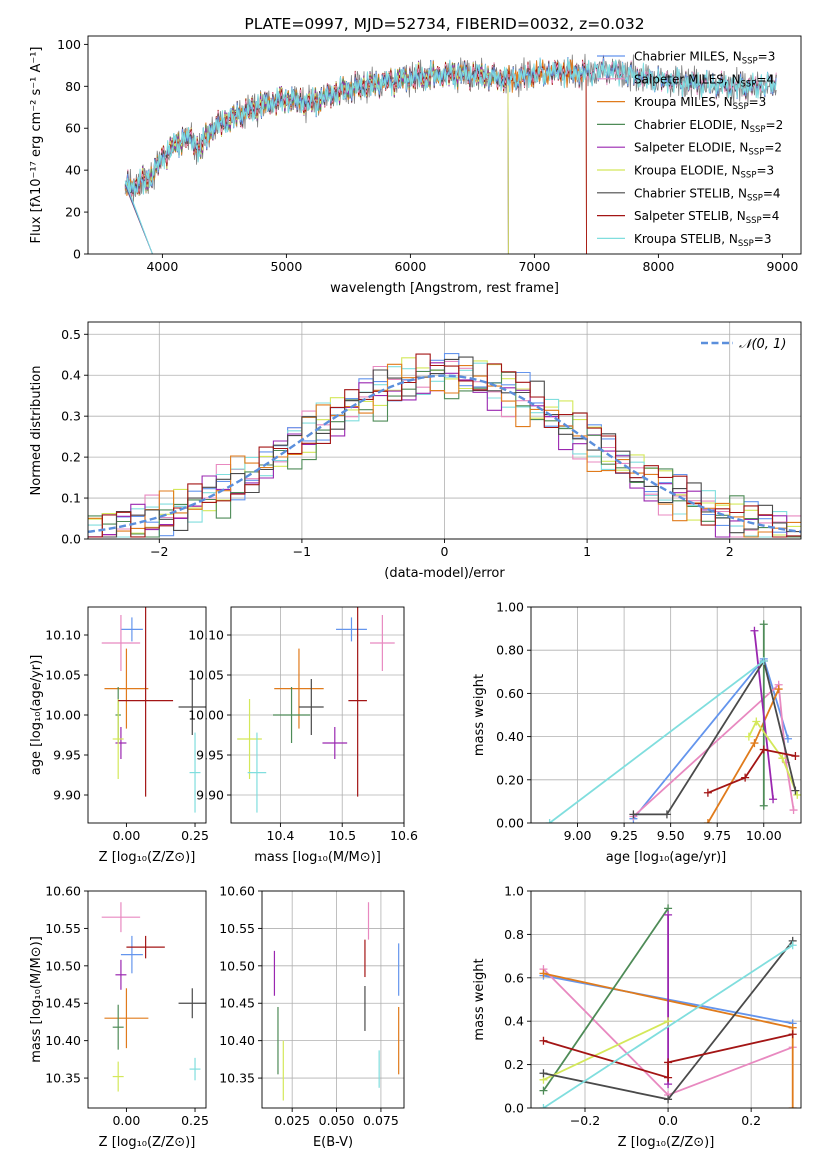 The width and height of the screenshot is (819, 1170). Describe the element at coordinates (772, 758) in the screenshot. I see `mass-weight-line-kroupa_elodie` at that location.